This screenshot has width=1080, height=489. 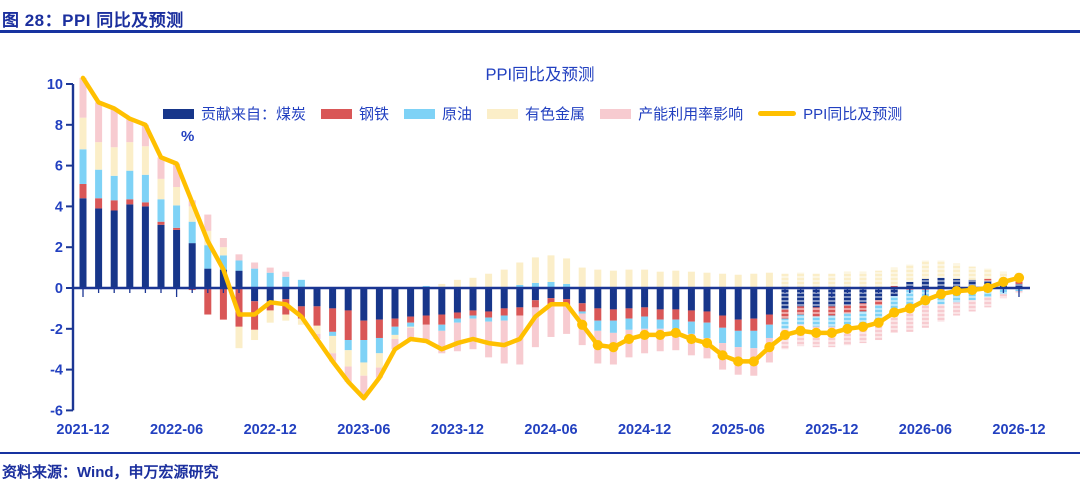 What do you see at coordinates (56, 411) in the screenshot?
I see `y-tick-label: -6` at bounding box center [56, 411].